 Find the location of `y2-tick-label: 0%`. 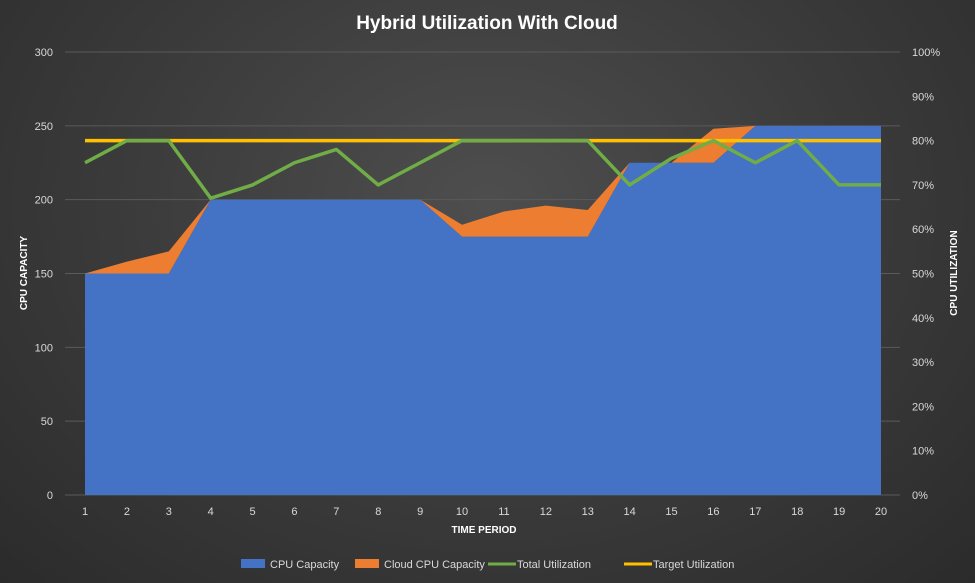

y2-tick-label: 0% is located at coordinates (920, 496).